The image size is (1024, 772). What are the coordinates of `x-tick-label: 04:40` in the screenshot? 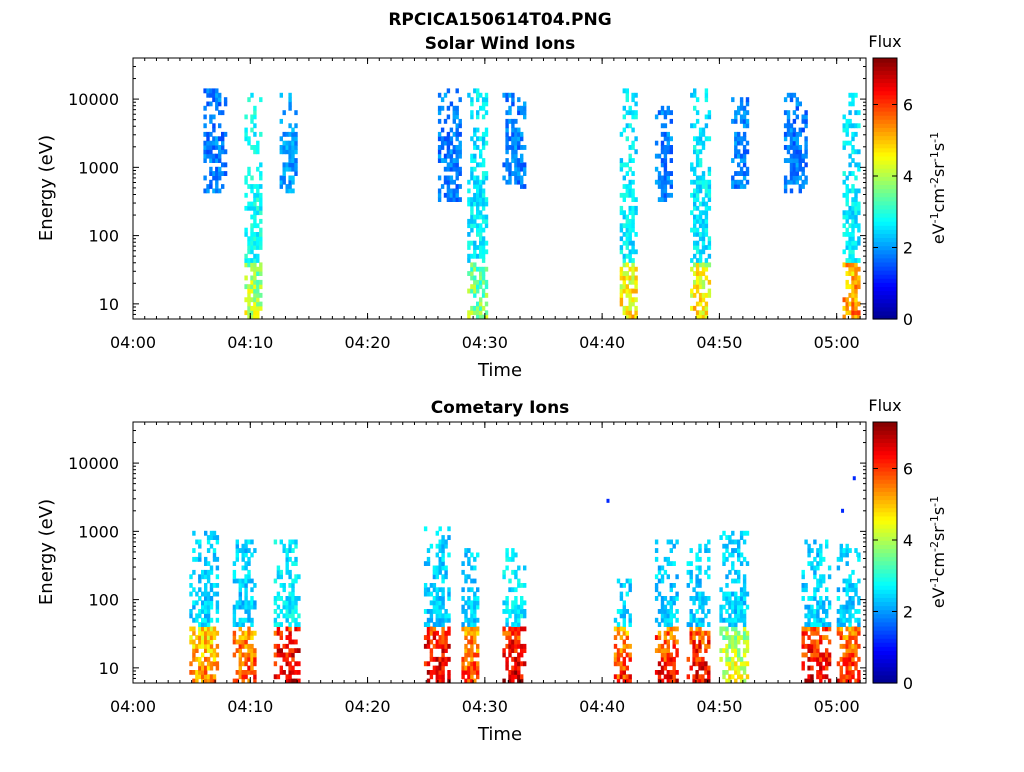 It's located at (602, 706).